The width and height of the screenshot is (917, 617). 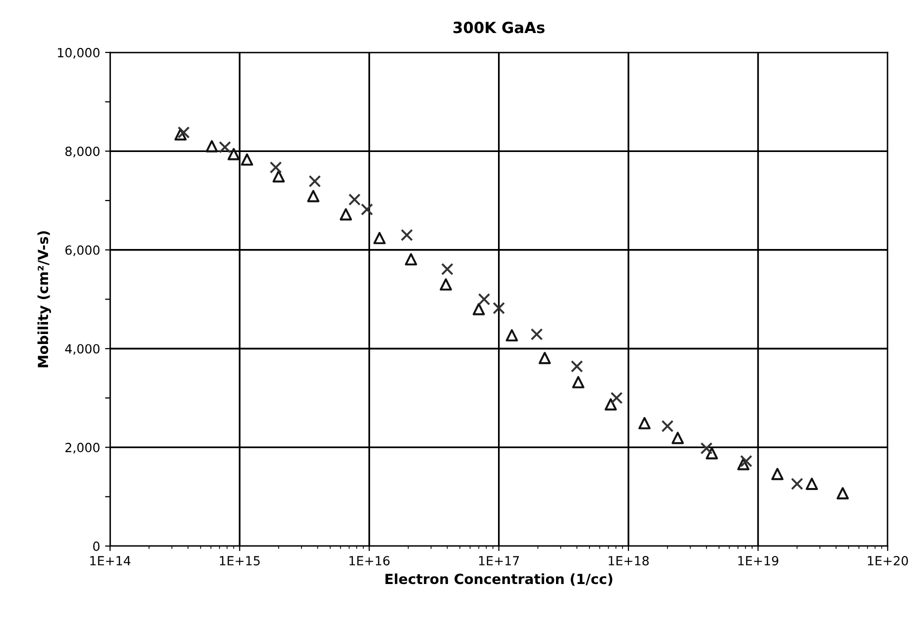 I want to click on x-tick-label: 1E+15, so click(x=240, y=561).